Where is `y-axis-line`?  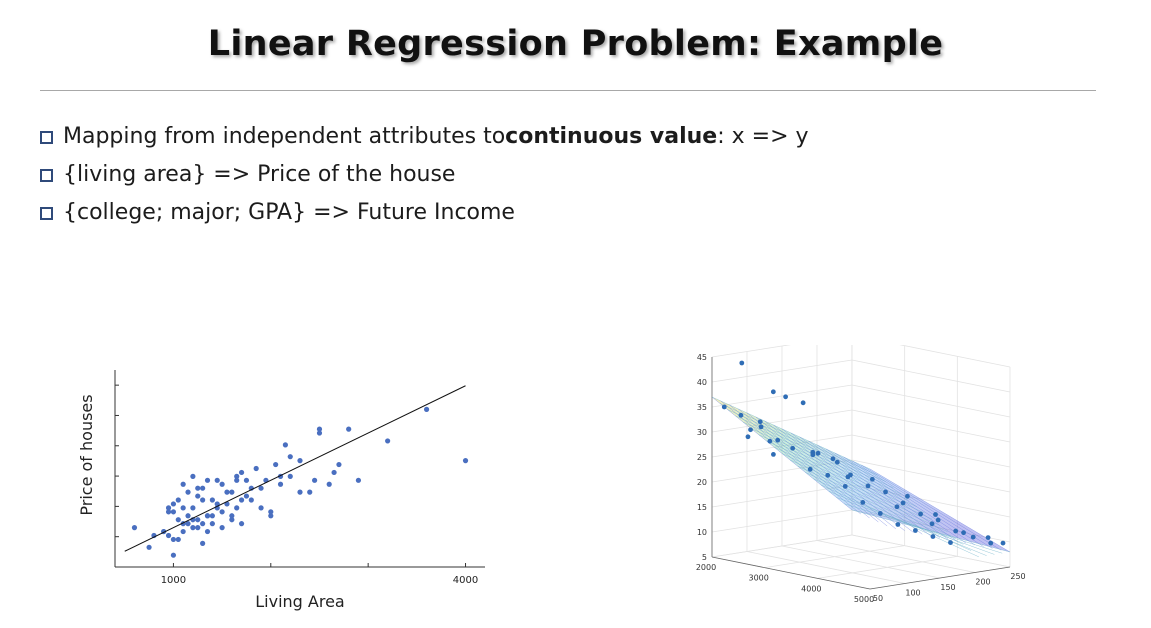 y-axis-line is located at coordinates (940, 578).